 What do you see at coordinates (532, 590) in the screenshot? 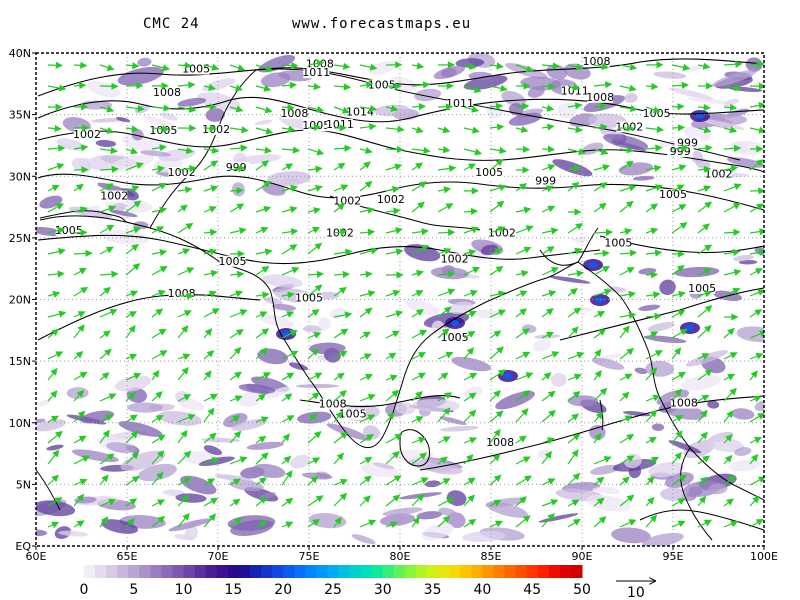
I see `colorbar-label: 45` at bounding box center [532, 590].